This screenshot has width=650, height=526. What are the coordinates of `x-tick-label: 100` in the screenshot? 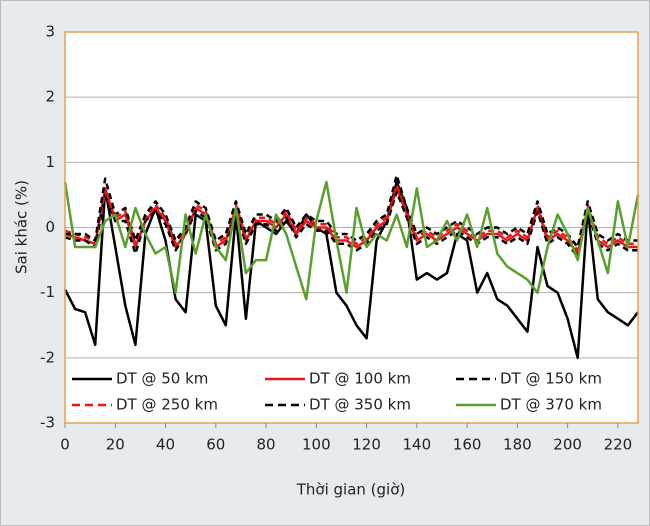 It's located at (316, 445).